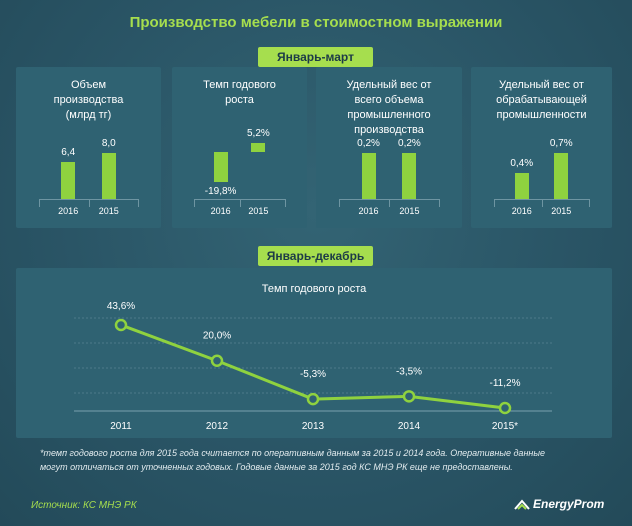  Describe the element at coordinates (505, 426) in the screenshot. I see `x-tick-label: 2015*` at that location.